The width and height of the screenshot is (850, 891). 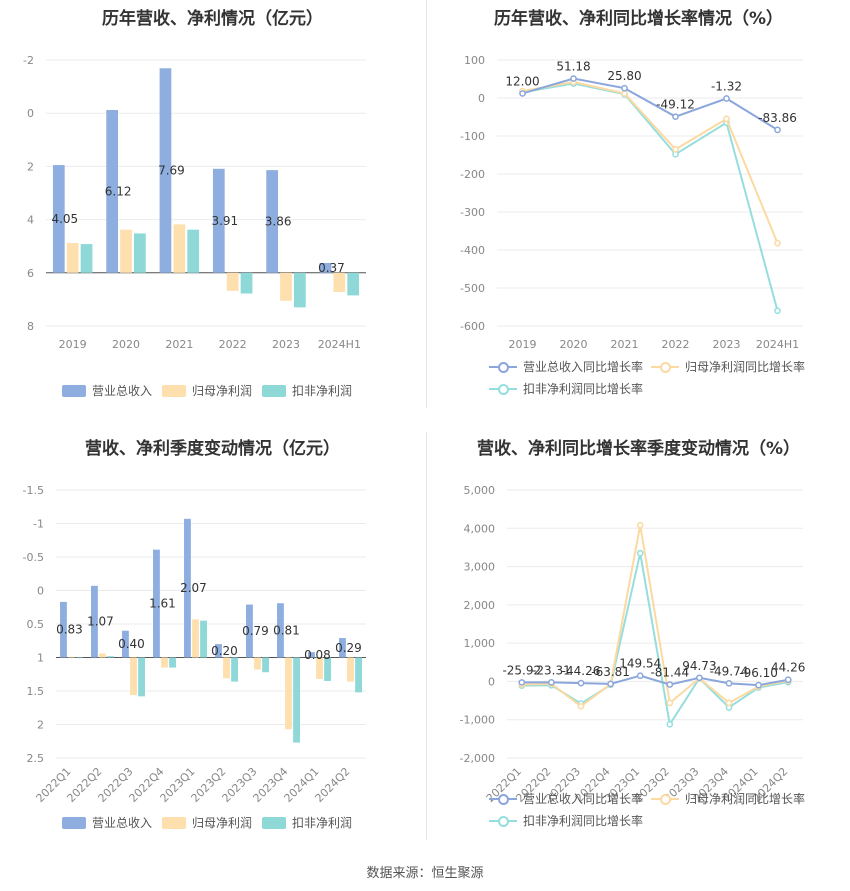 What do you see at coordinates (331, 268) in the screenshot?
I see `data-label: 0.37` at bounding box center [331, 268].